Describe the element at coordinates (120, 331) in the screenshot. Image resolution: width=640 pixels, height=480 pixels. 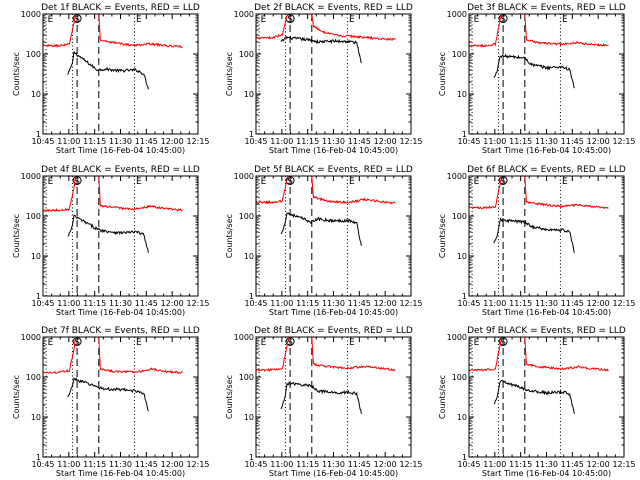
I see `chart-title: Det 7f BLACK = Events, RED = LLD` at that location.